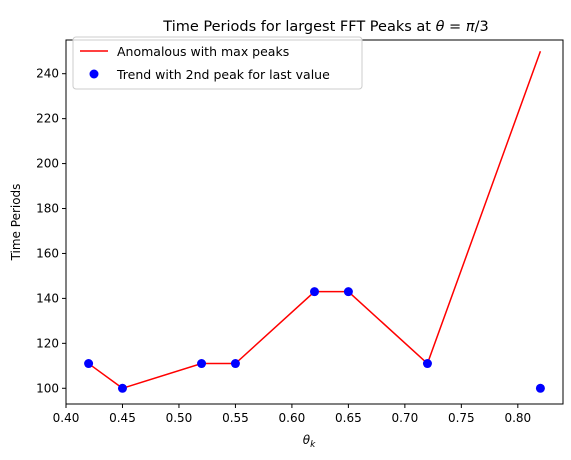 The image size is (571, 460). Describe the element at coordinates (203, 51) in the screenshot. I see `legend-label-anomalous: Anomalous with max peaks` at that location.